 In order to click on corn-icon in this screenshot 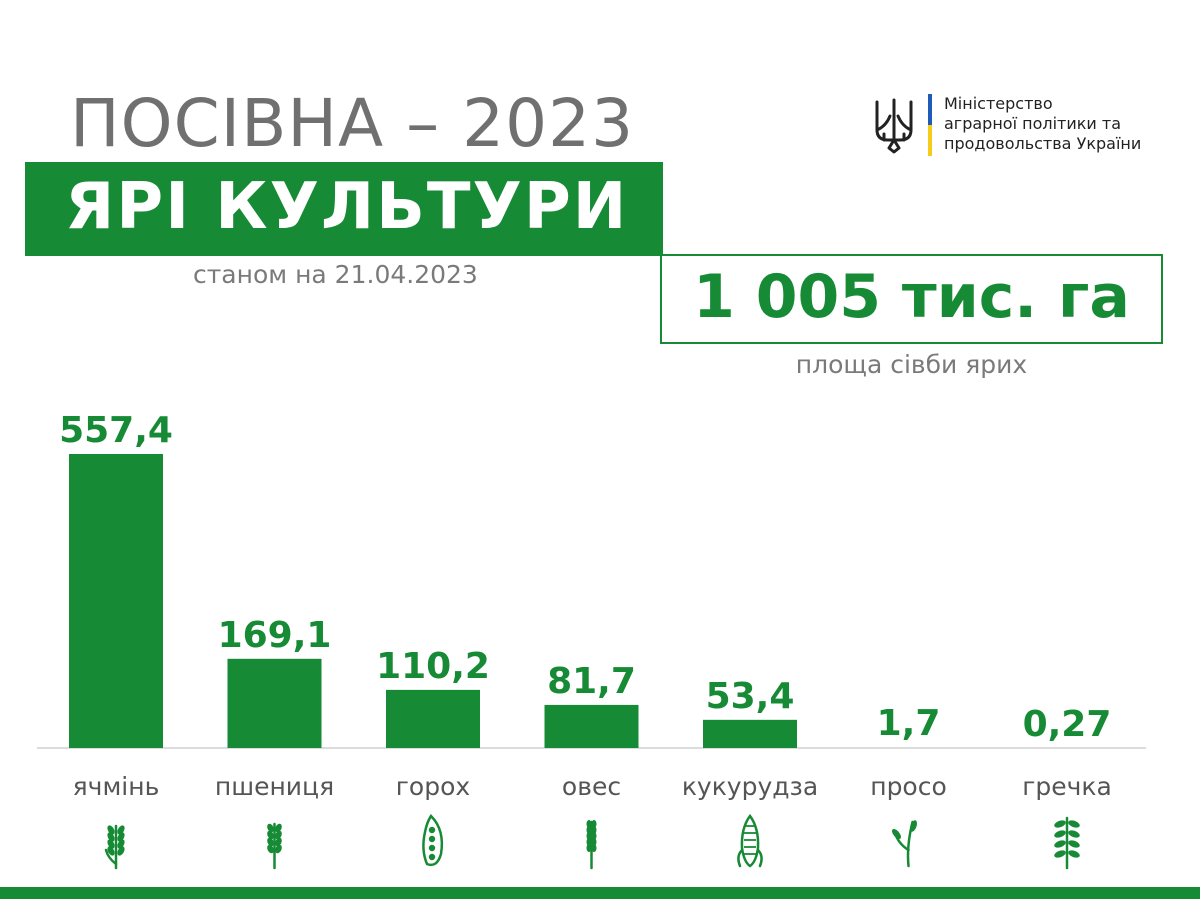, I will do `click(750, 840)`.